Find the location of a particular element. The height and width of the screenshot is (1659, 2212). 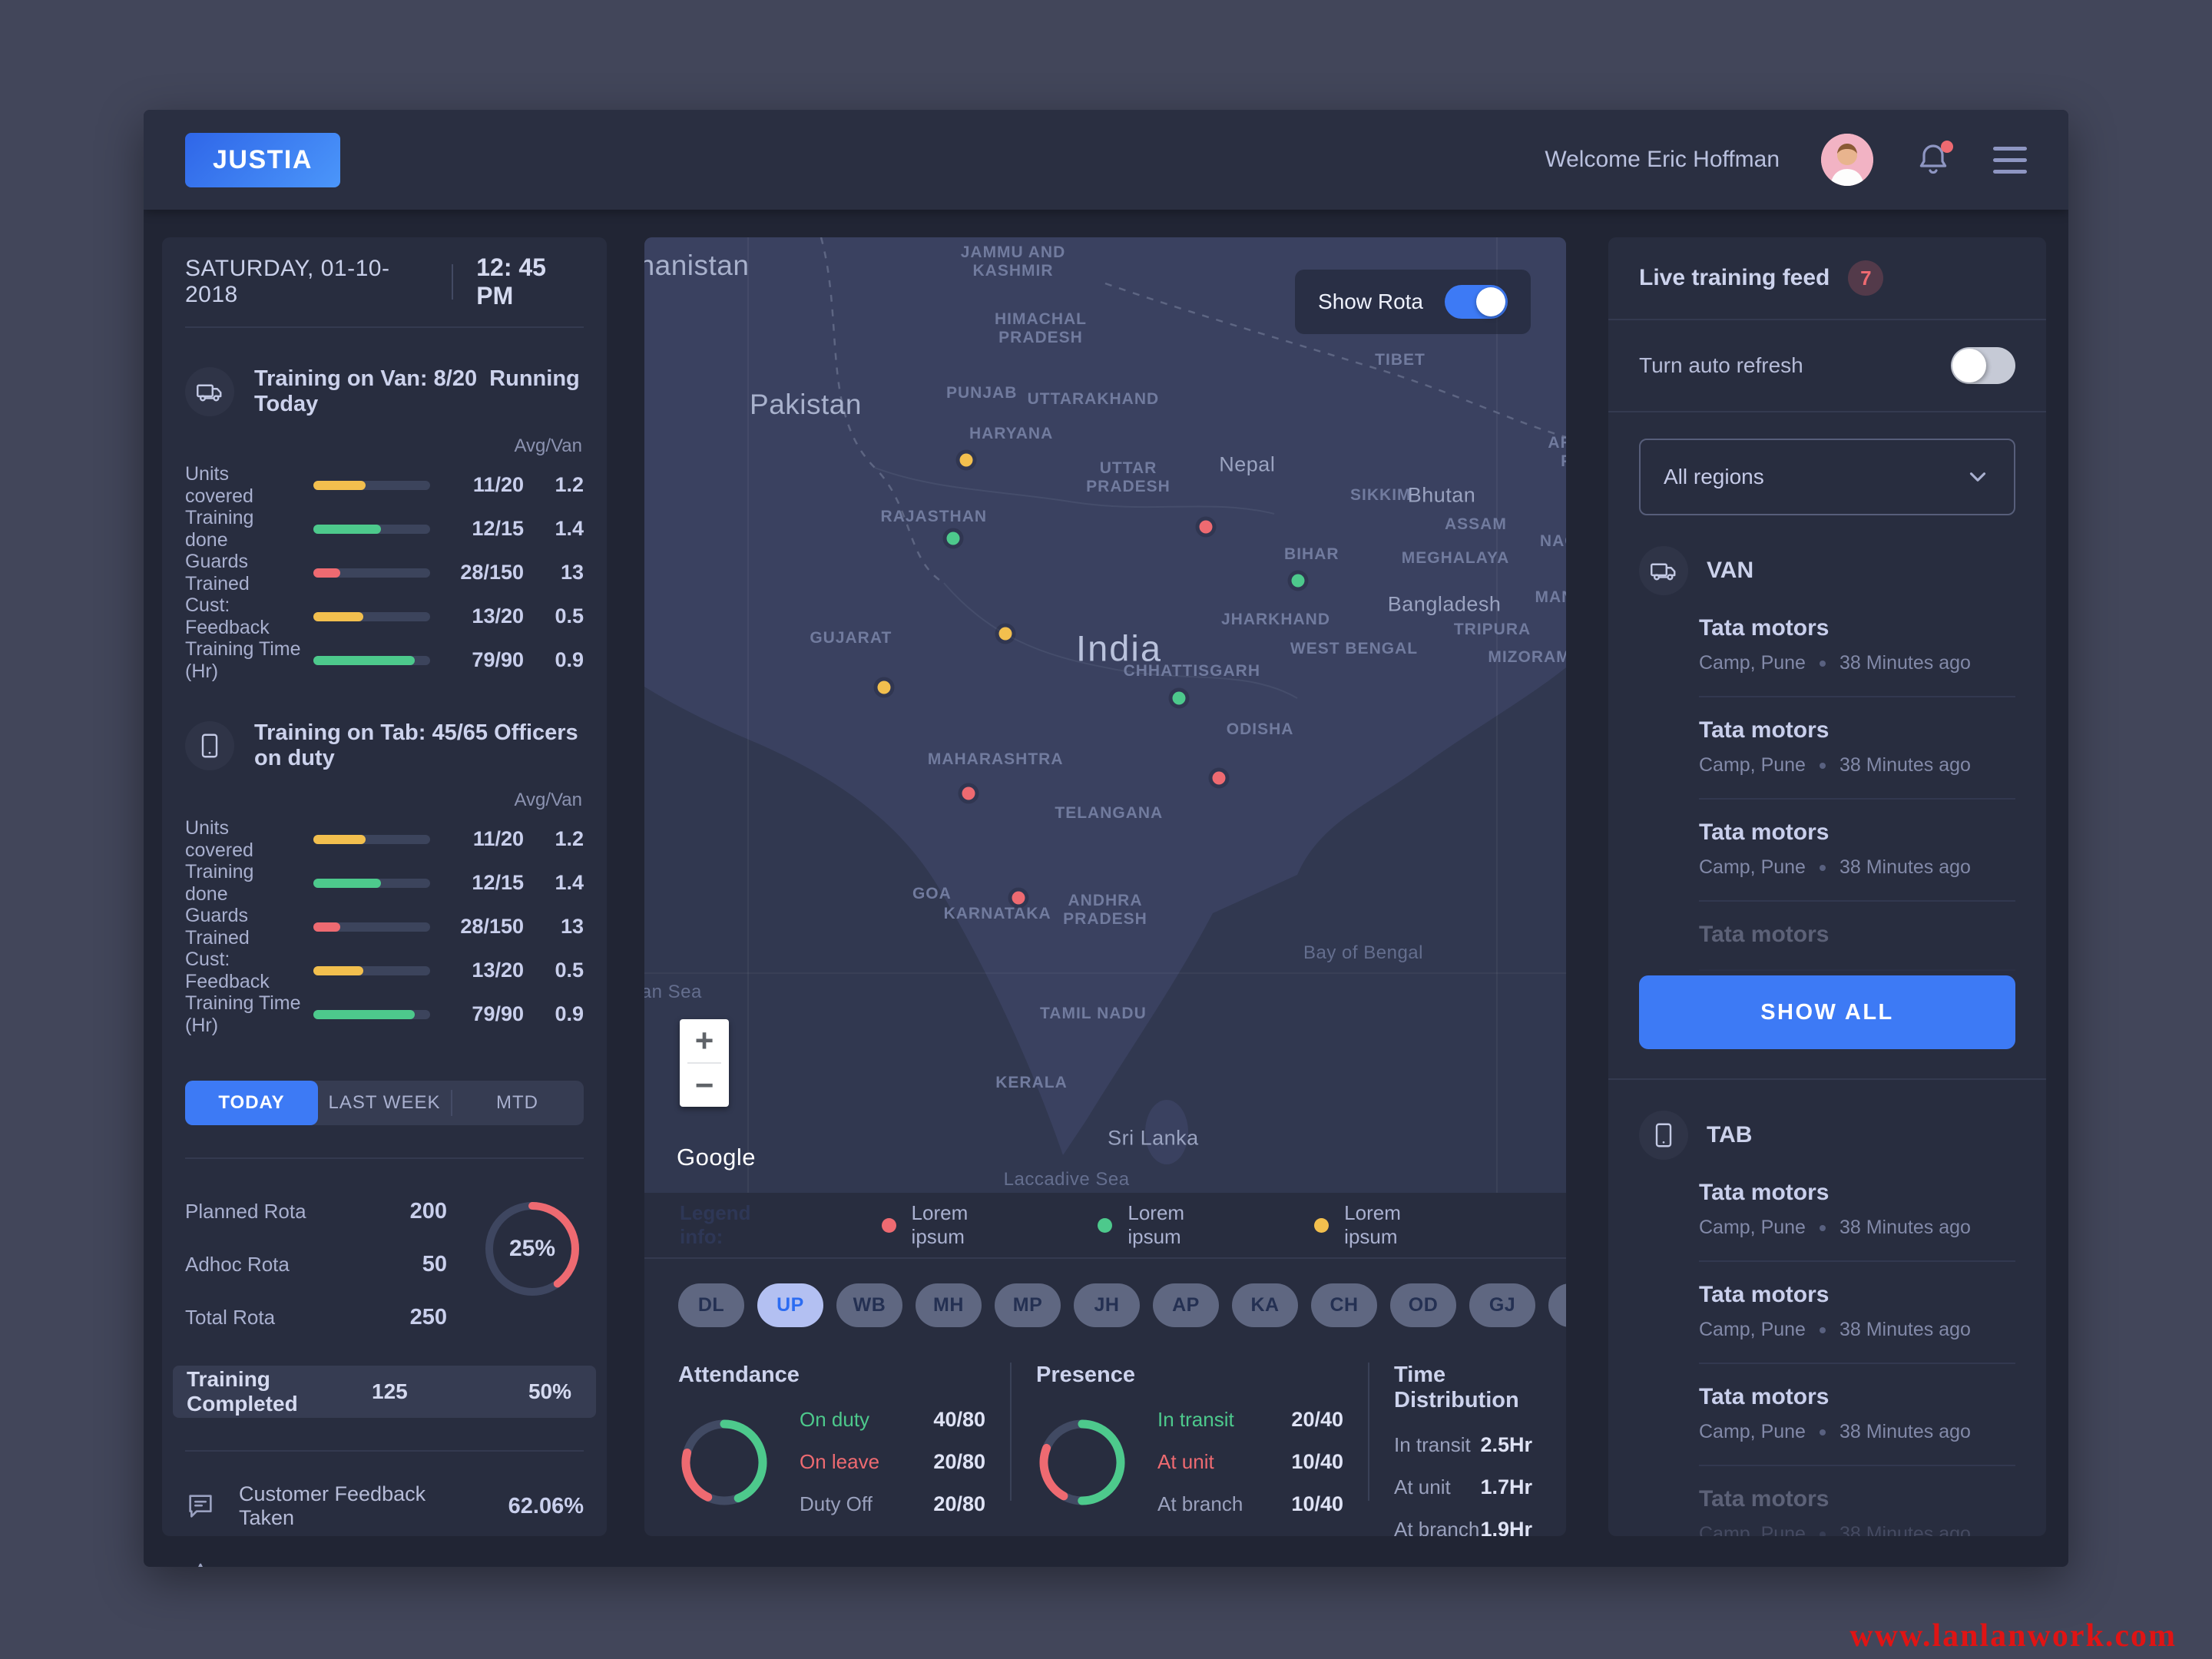

show-rota-toggle is located at coordinates (1476, 302).